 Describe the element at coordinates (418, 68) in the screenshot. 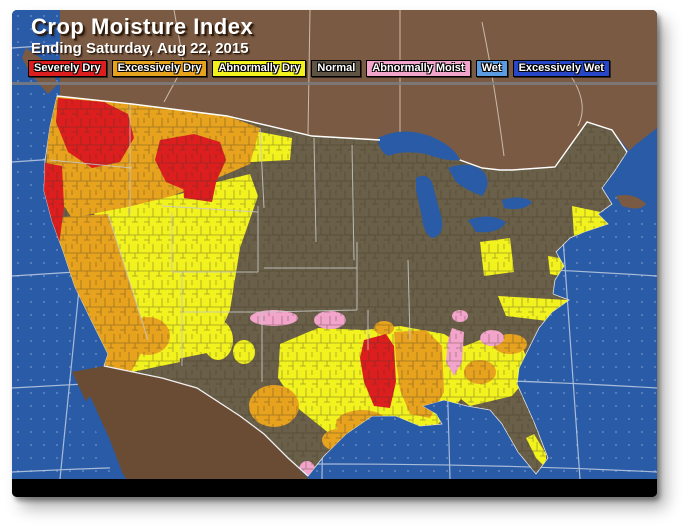

I see `legend-chip-abnormally-moist: Abnormally Moist` at that location.